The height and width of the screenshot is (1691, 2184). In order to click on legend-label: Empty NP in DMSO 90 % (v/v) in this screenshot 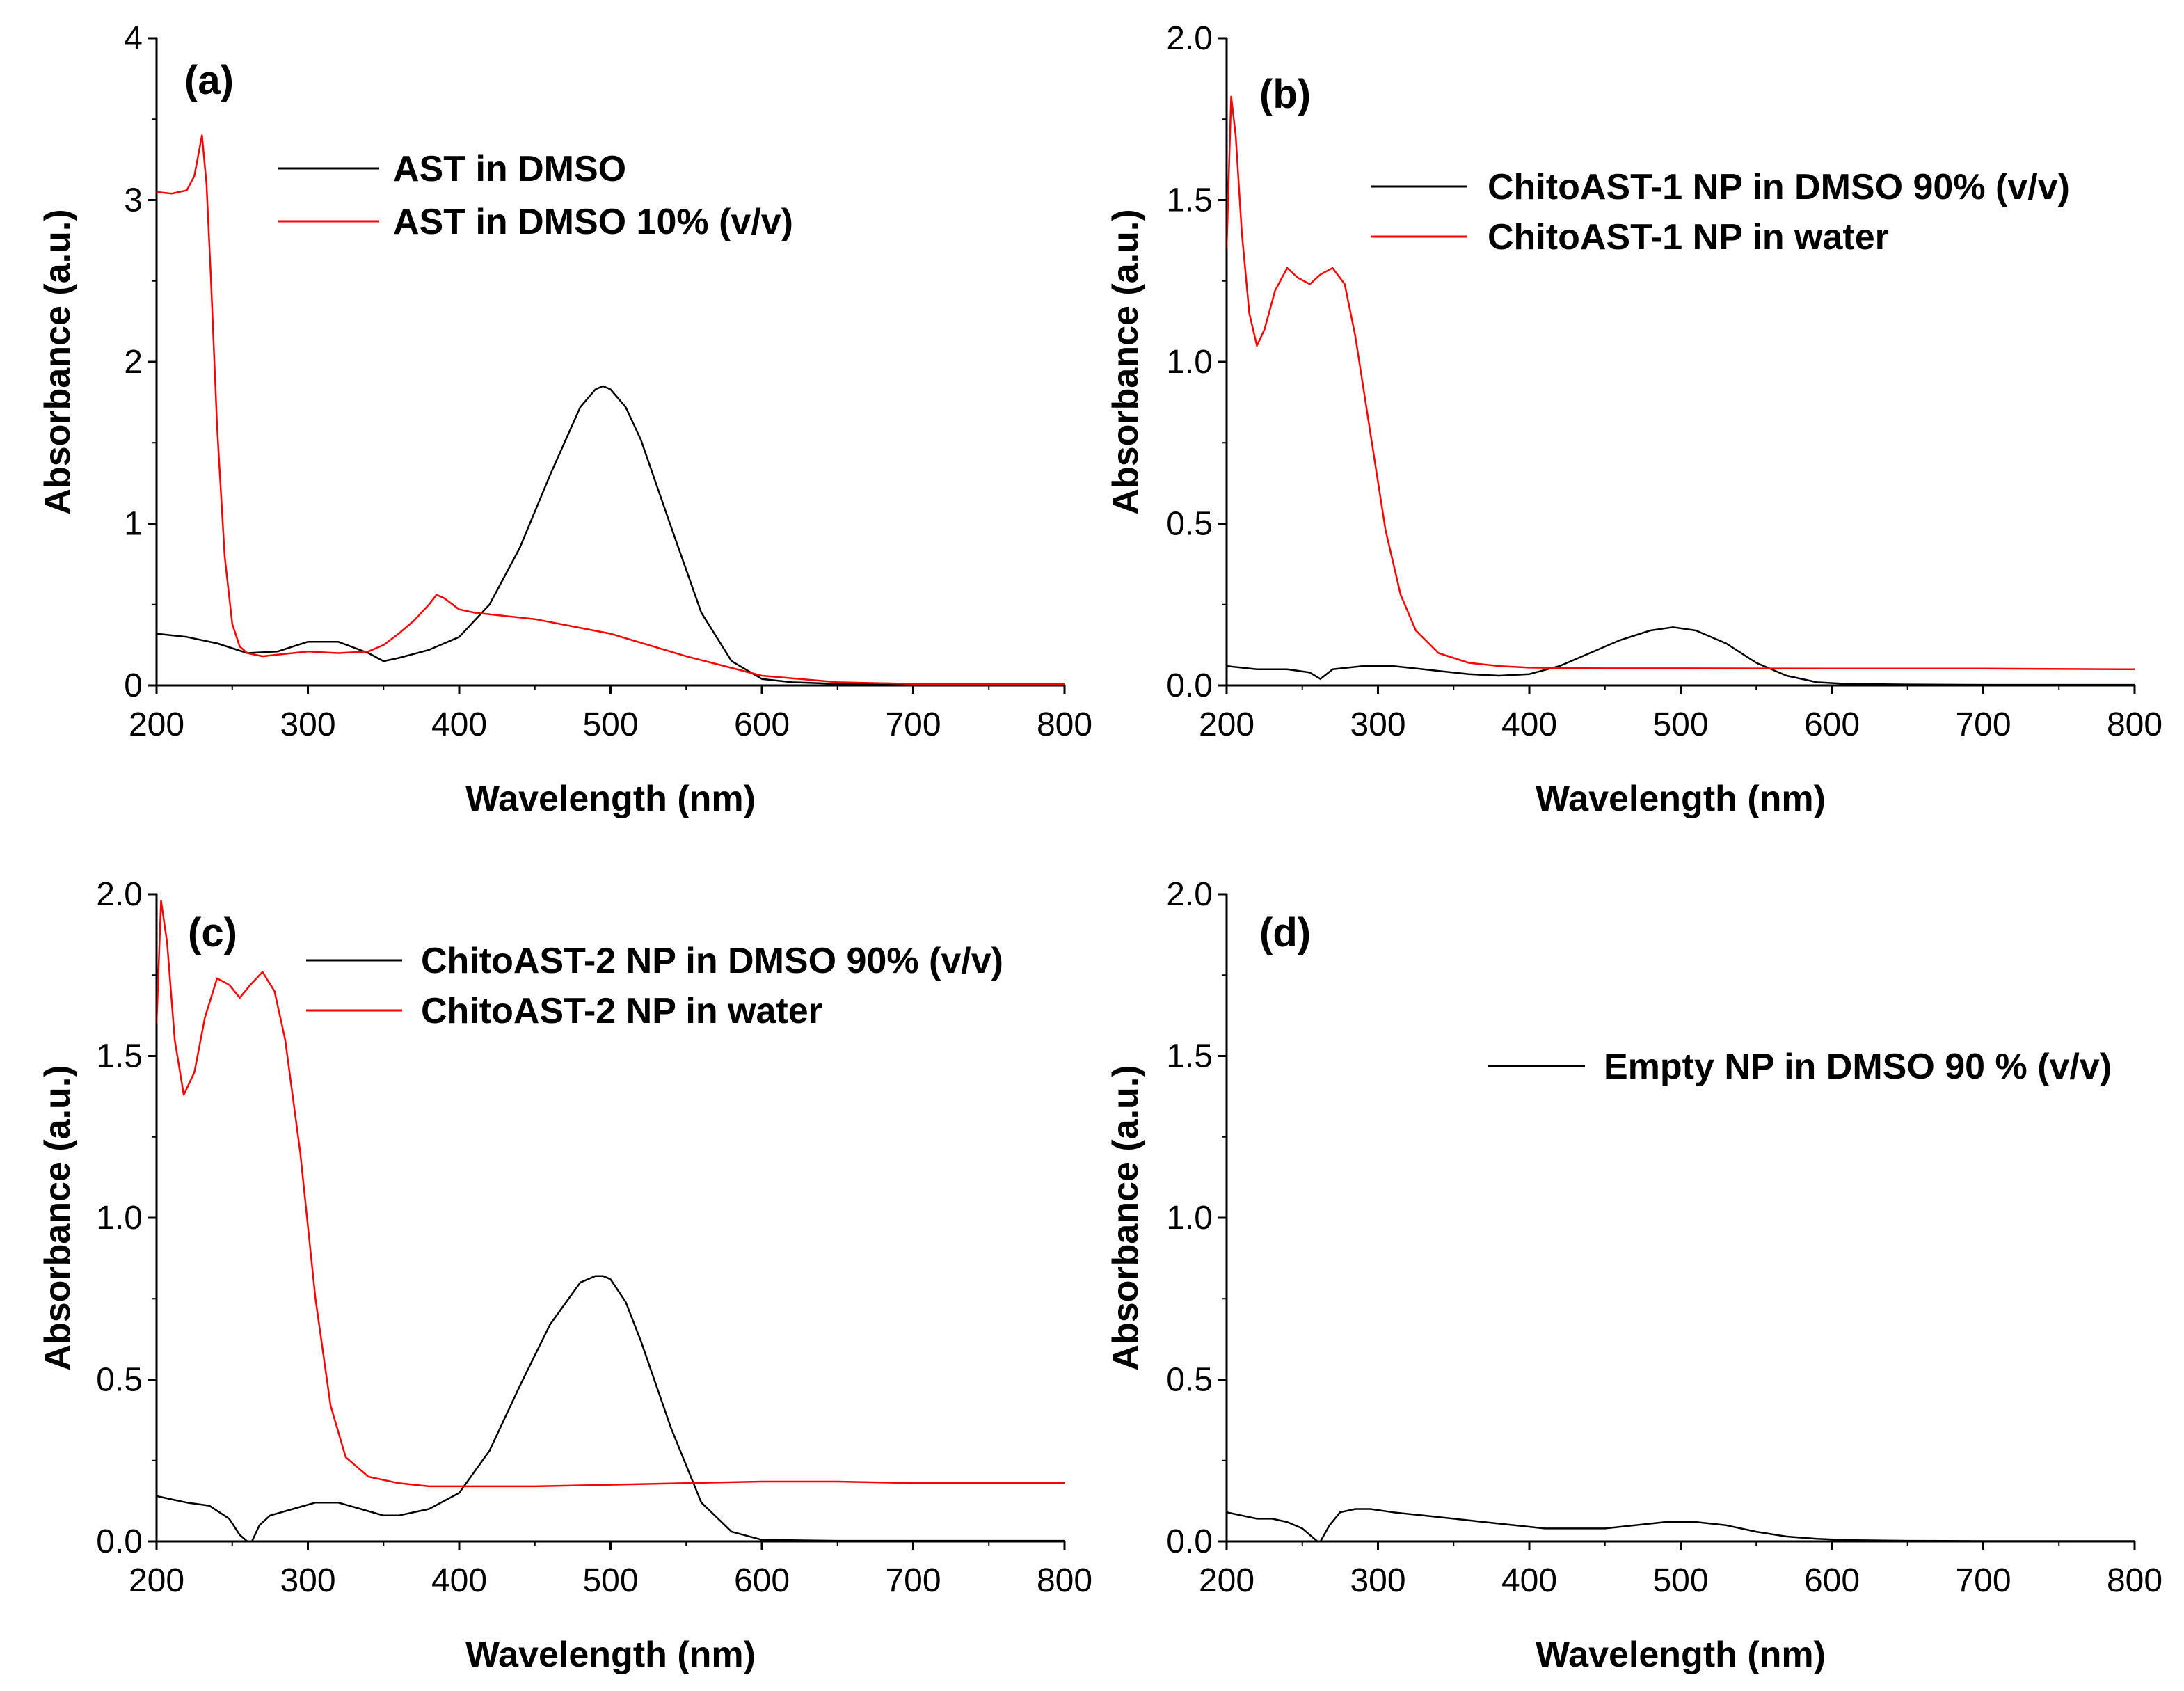, I will do `click(1858, 1067)`.